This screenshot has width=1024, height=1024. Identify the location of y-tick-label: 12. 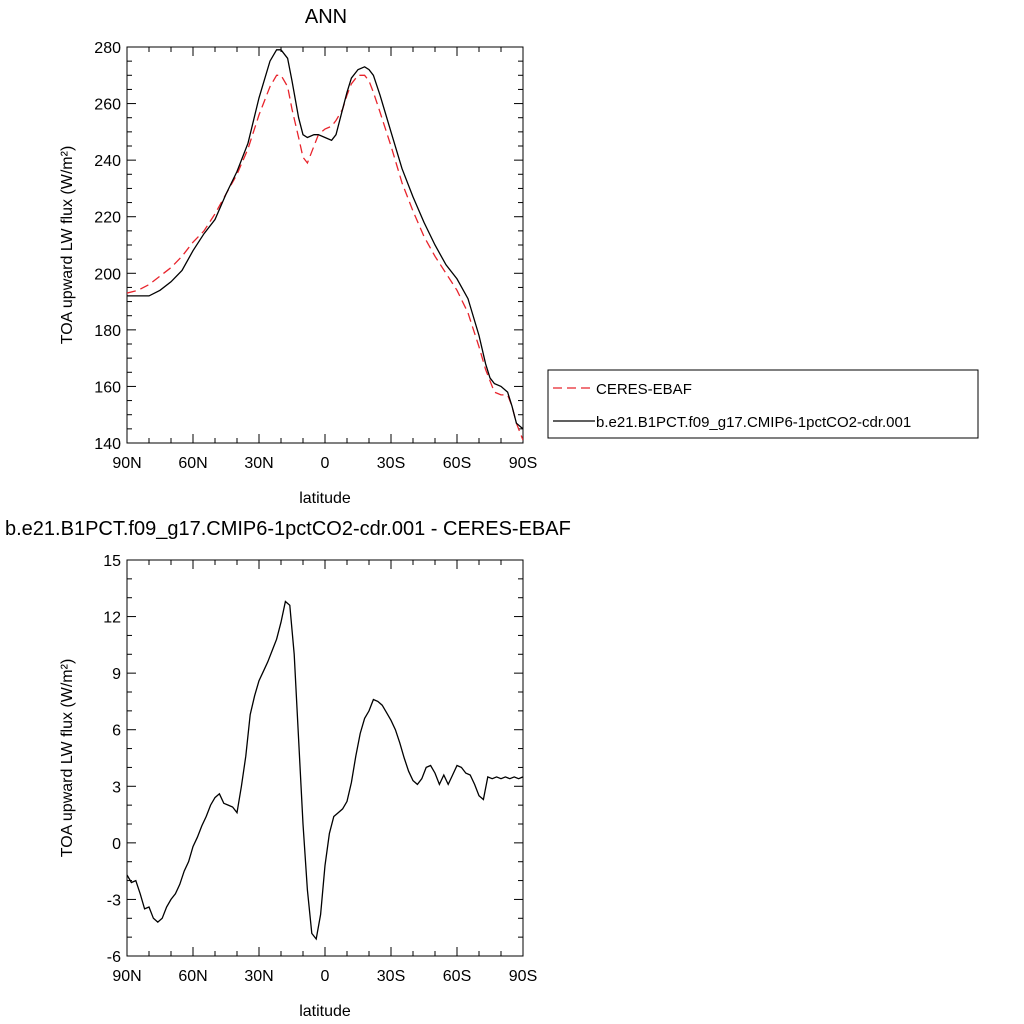
(112, 618).